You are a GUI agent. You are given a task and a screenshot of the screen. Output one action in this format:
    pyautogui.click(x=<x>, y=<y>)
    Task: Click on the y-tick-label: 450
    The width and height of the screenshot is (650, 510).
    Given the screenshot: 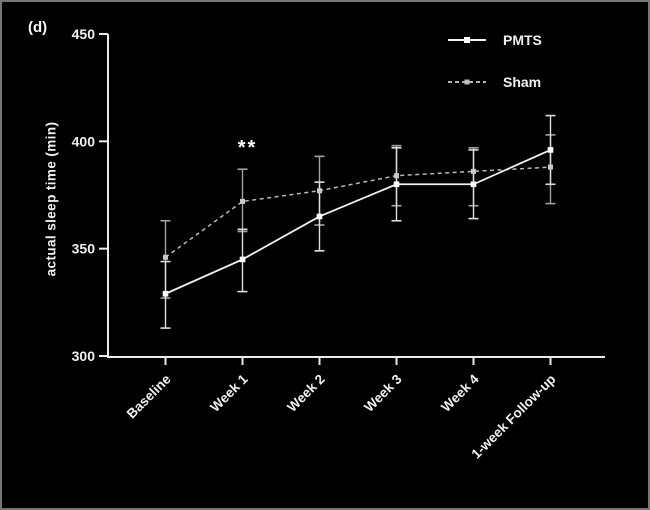 What is the action you would take?
    pyautogui.click(x=84, y=34)
    